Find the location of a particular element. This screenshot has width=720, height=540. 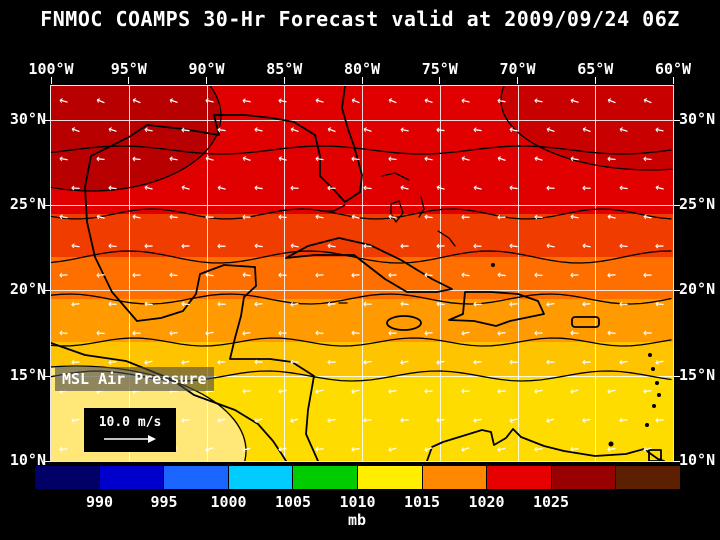

colorbar-tick-label: 1025 is located at coordinates (551, 502).